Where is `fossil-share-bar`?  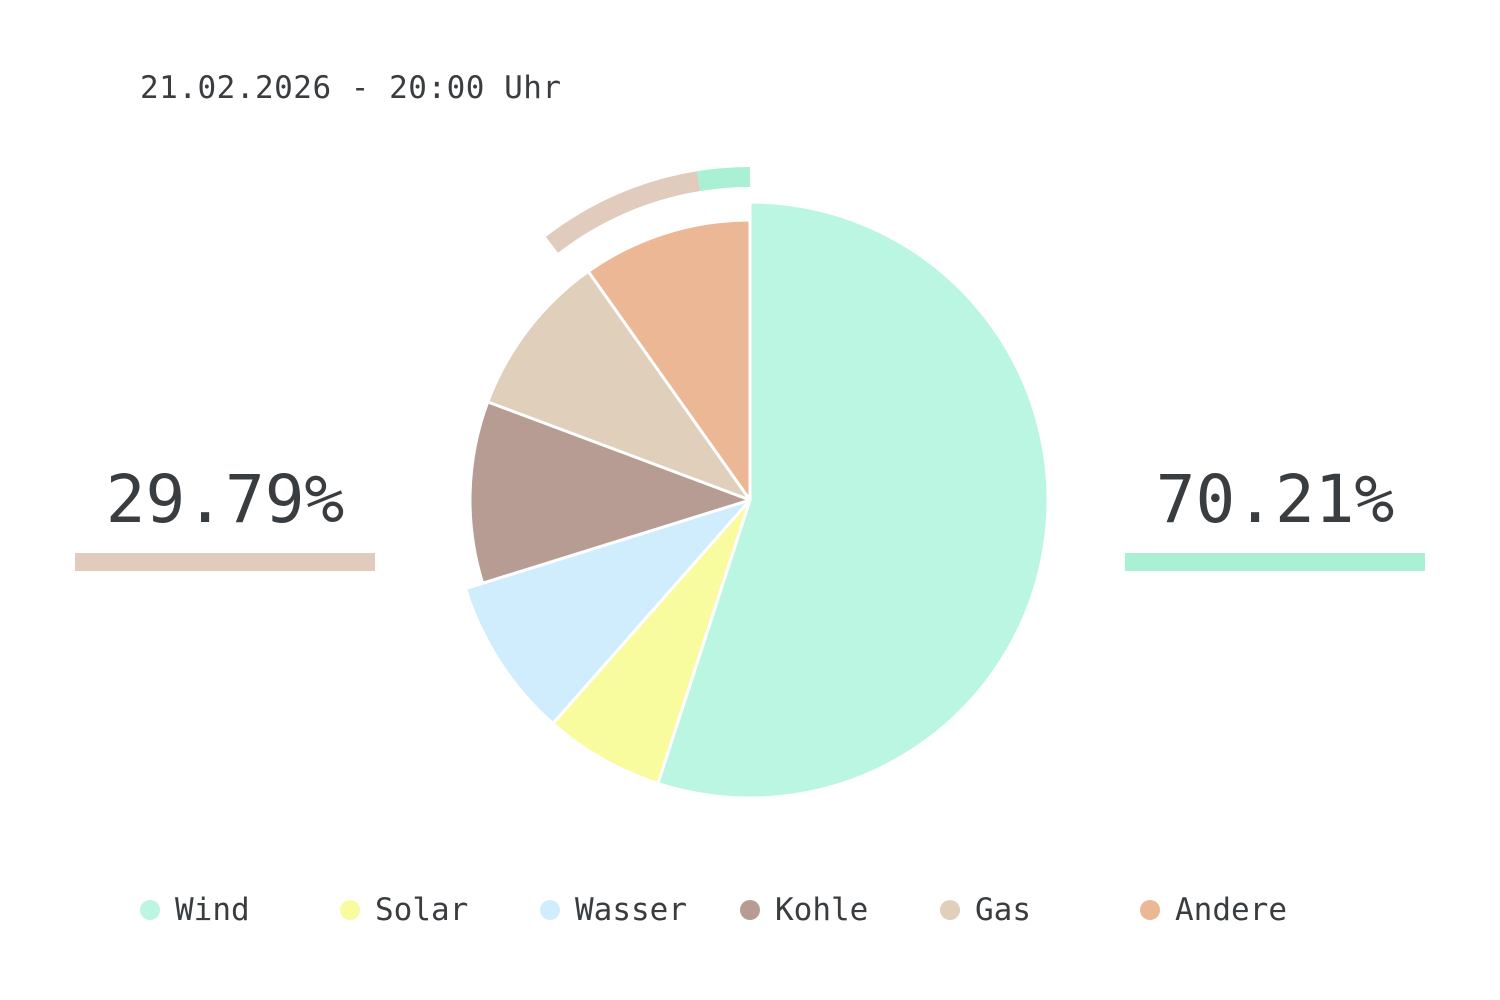 fossil-share-bar is located at coordinates (225, 562).